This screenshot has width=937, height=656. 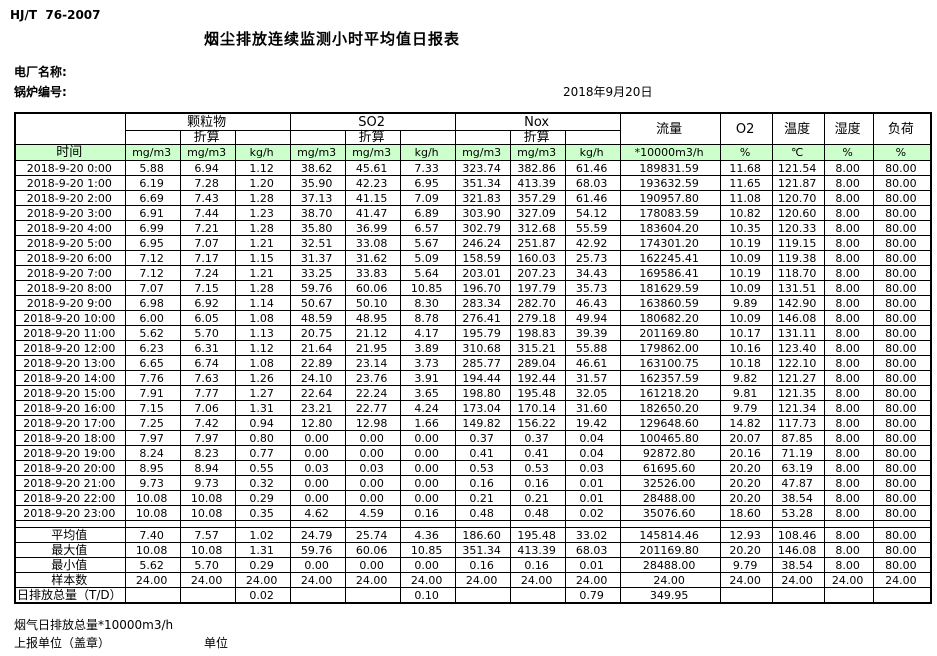 I want to click on value-cell: 33.02, so click(x=592, y=535).